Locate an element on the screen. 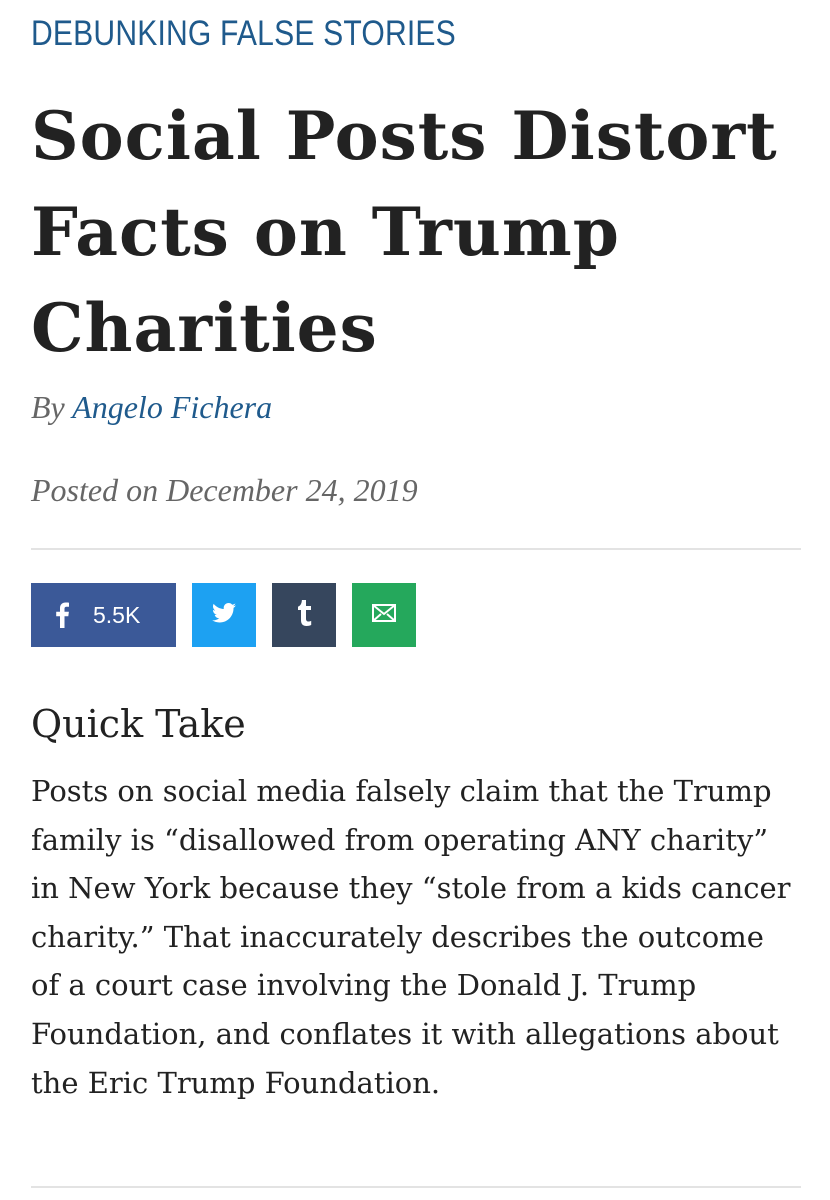  tumblr-icon is located at coordinates (304, 615).